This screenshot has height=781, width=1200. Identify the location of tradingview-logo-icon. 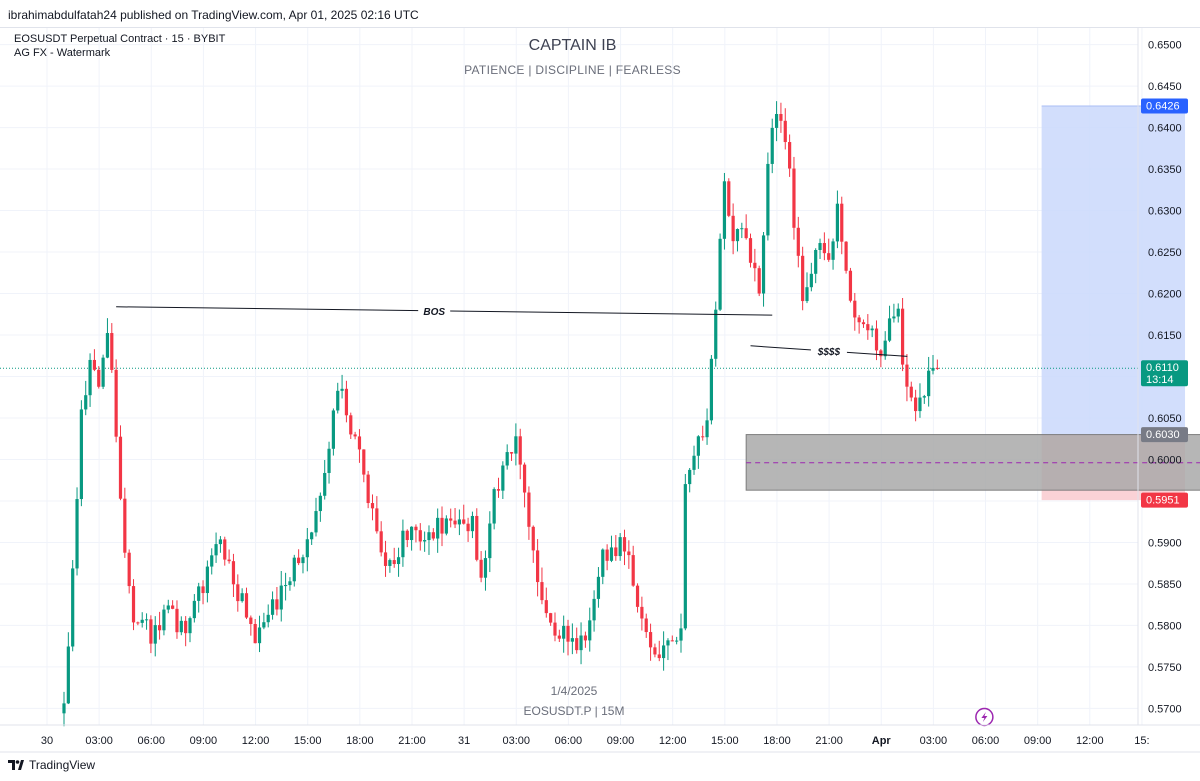
(16, 765).